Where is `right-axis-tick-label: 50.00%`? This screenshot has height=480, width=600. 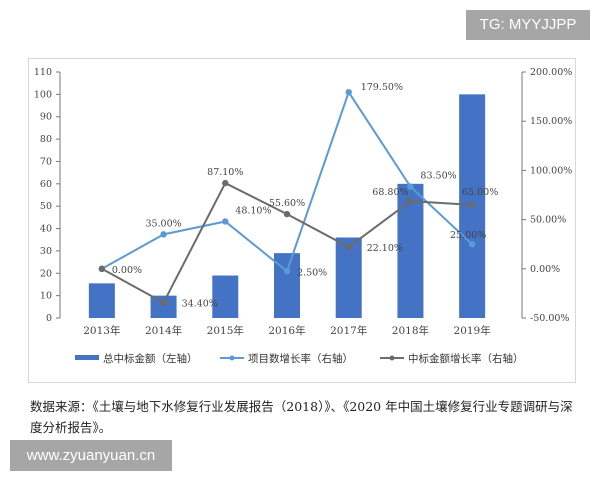
right-axis-tick-label: 50.00% is located at coordinates (548, 220).